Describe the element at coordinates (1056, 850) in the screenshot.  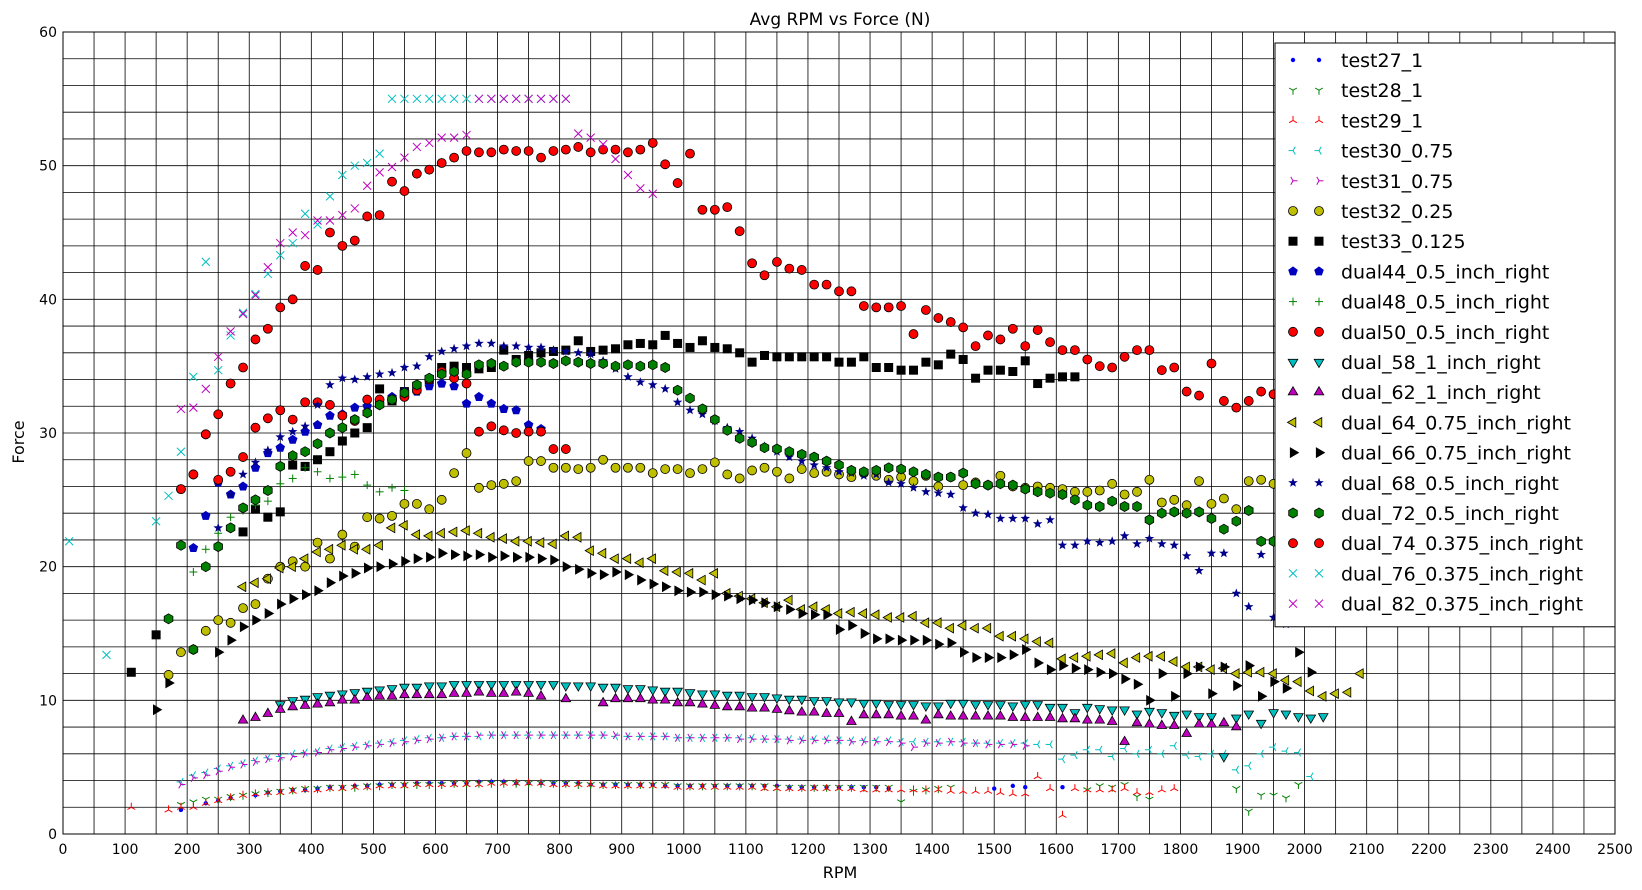
I see `x-tick-label: 1600` at that location.